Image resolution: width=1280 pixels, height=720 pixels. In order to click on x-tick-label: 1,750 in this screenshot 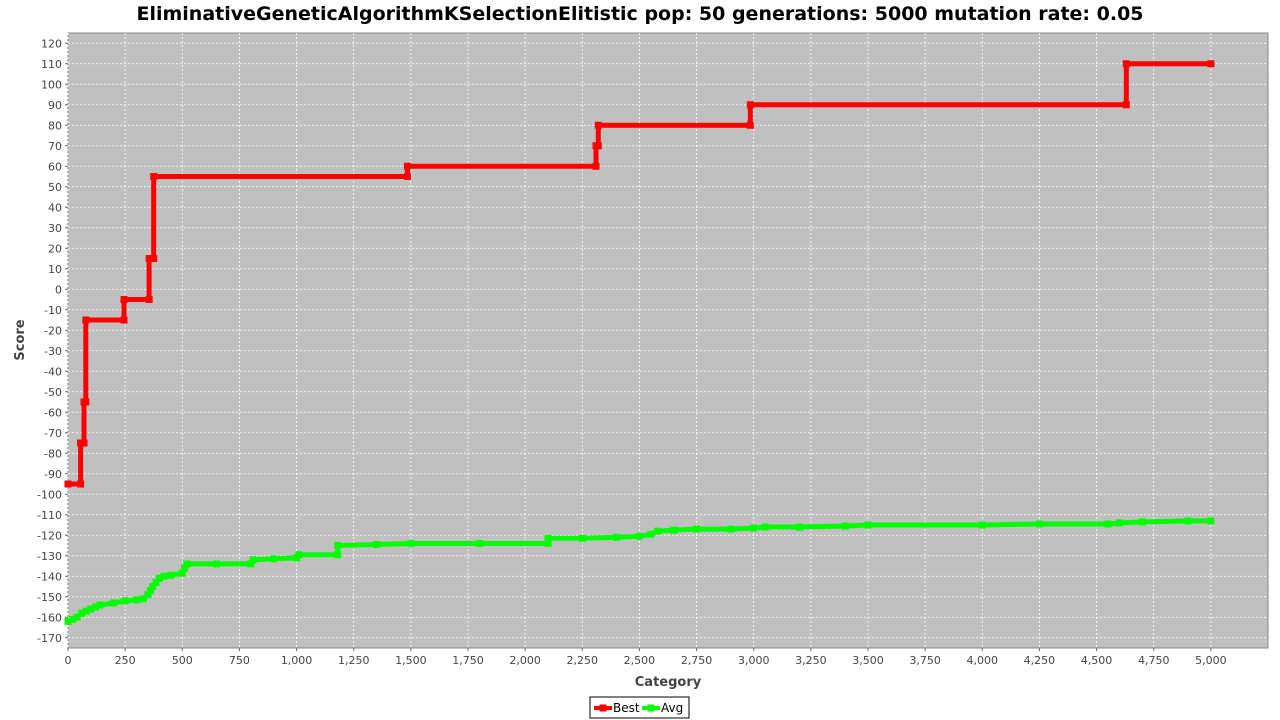, I will do `click(468, 660)`.